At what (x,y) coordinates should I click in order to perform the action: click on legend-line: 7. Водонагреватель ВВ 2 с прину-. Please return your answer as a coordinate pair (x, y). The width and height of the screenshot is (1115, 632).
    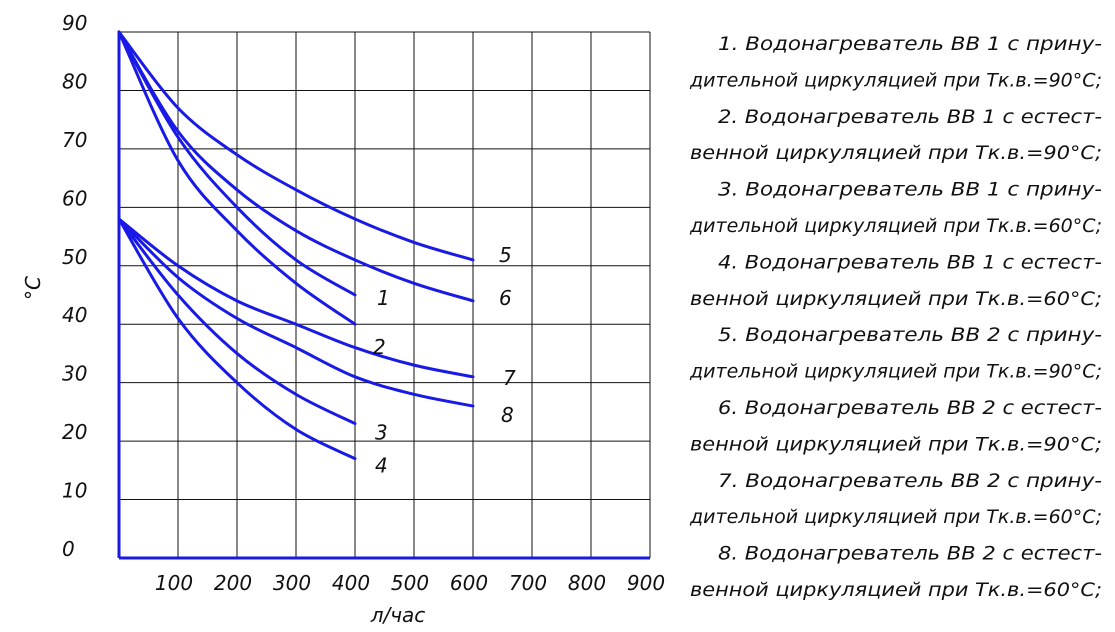
    Looking at the image, I should click on (910, 481).